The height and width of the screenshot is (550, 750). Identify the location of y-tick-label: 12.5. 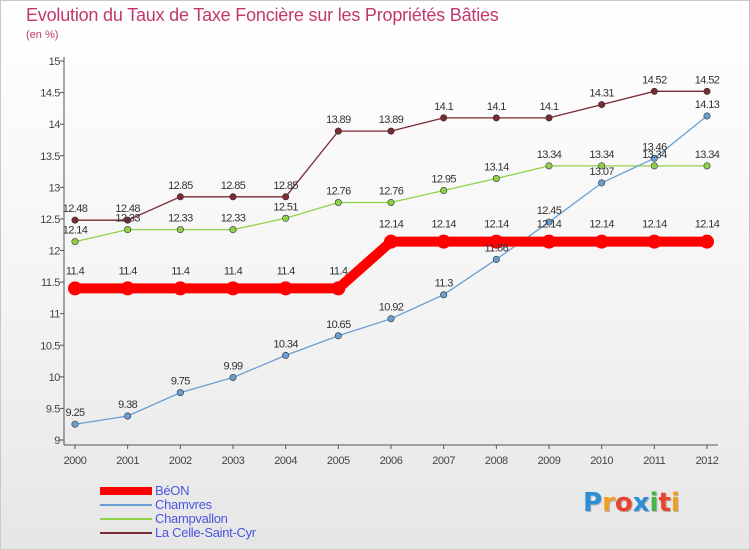
(50, 220).